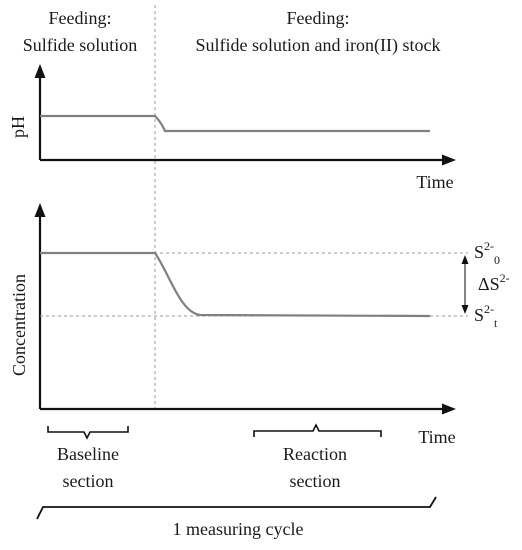  What do you see at coordinates (449, 409) in the screenshot?
I see `conc-x-arrowhead` at bounding box center [449, 409].